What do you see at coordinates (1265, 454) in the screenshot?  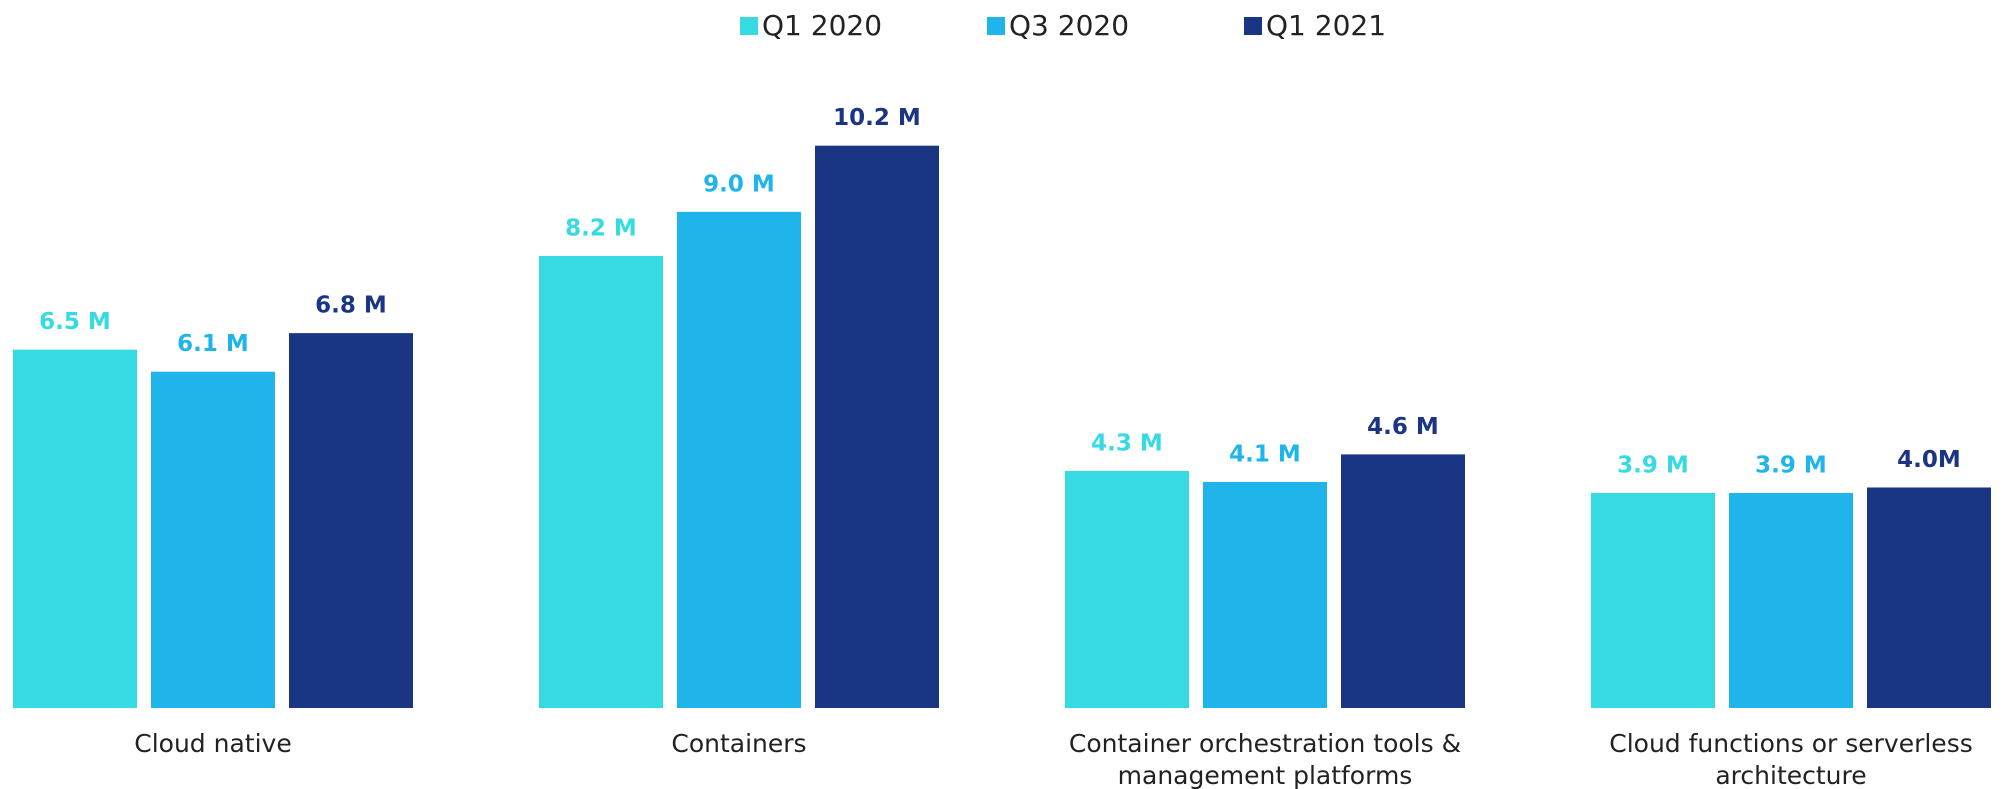 I see `data-label: 4.1 M` at bounding box center [1265, 454].